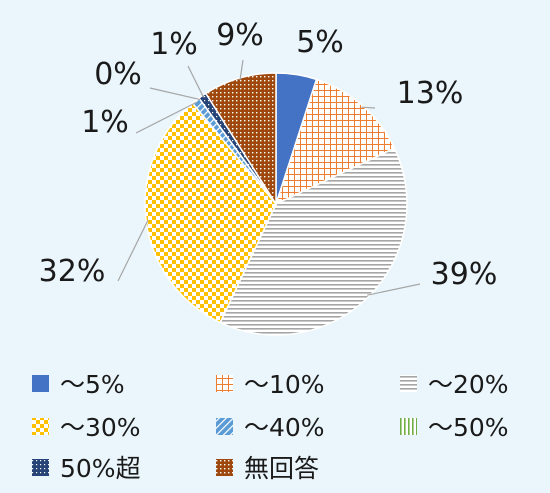  Describe the element at coordinates (100, 427) in the screenshot. I see `legend-label-4: ～30%` at that location.